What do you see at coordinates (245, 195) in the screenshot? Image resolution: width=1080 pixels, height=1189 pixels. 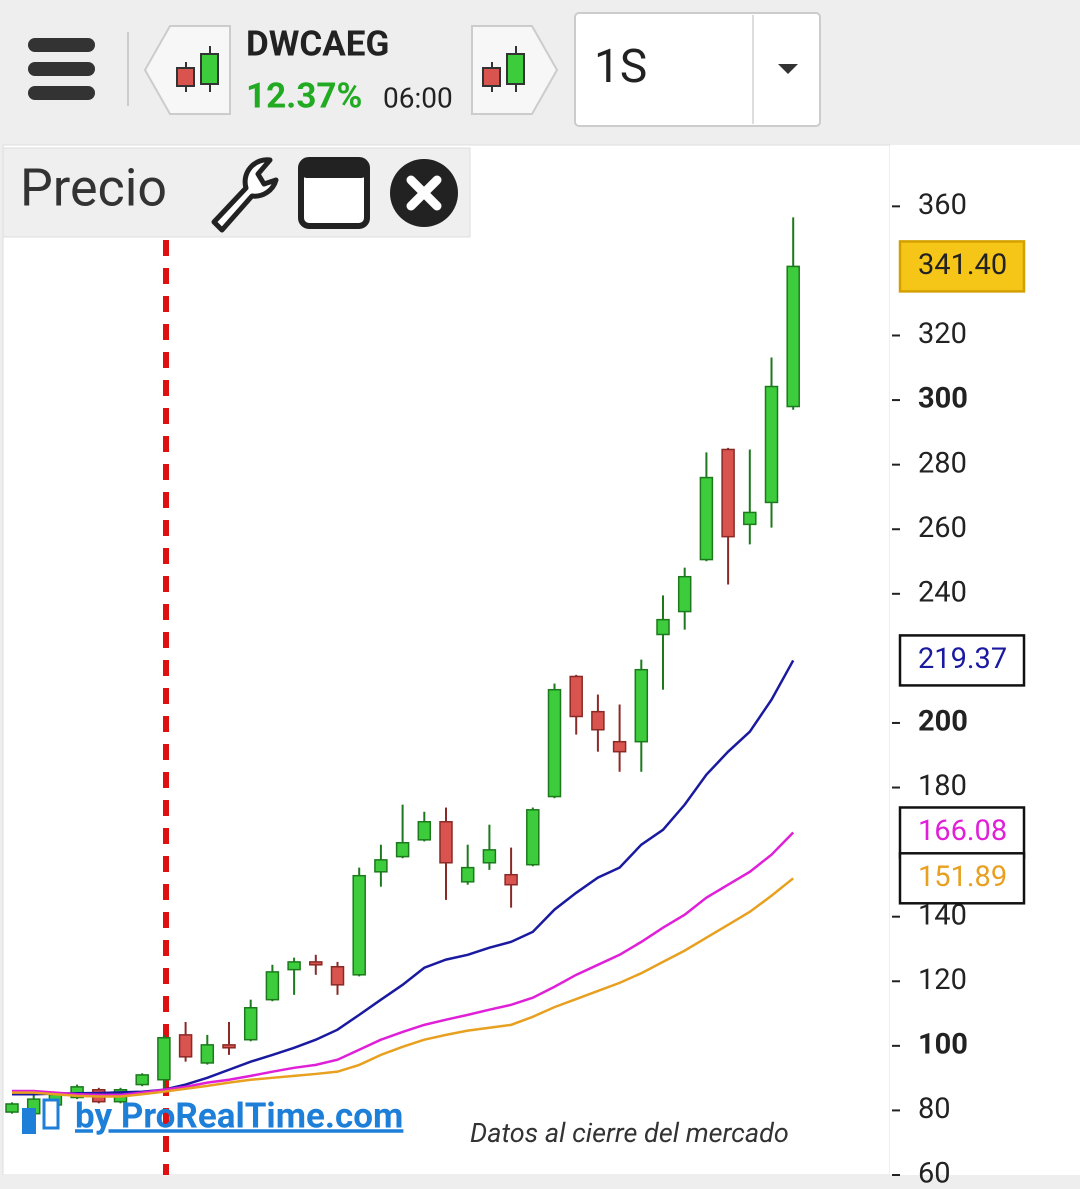 I see `settings-button` at bounding box center [245, 195].